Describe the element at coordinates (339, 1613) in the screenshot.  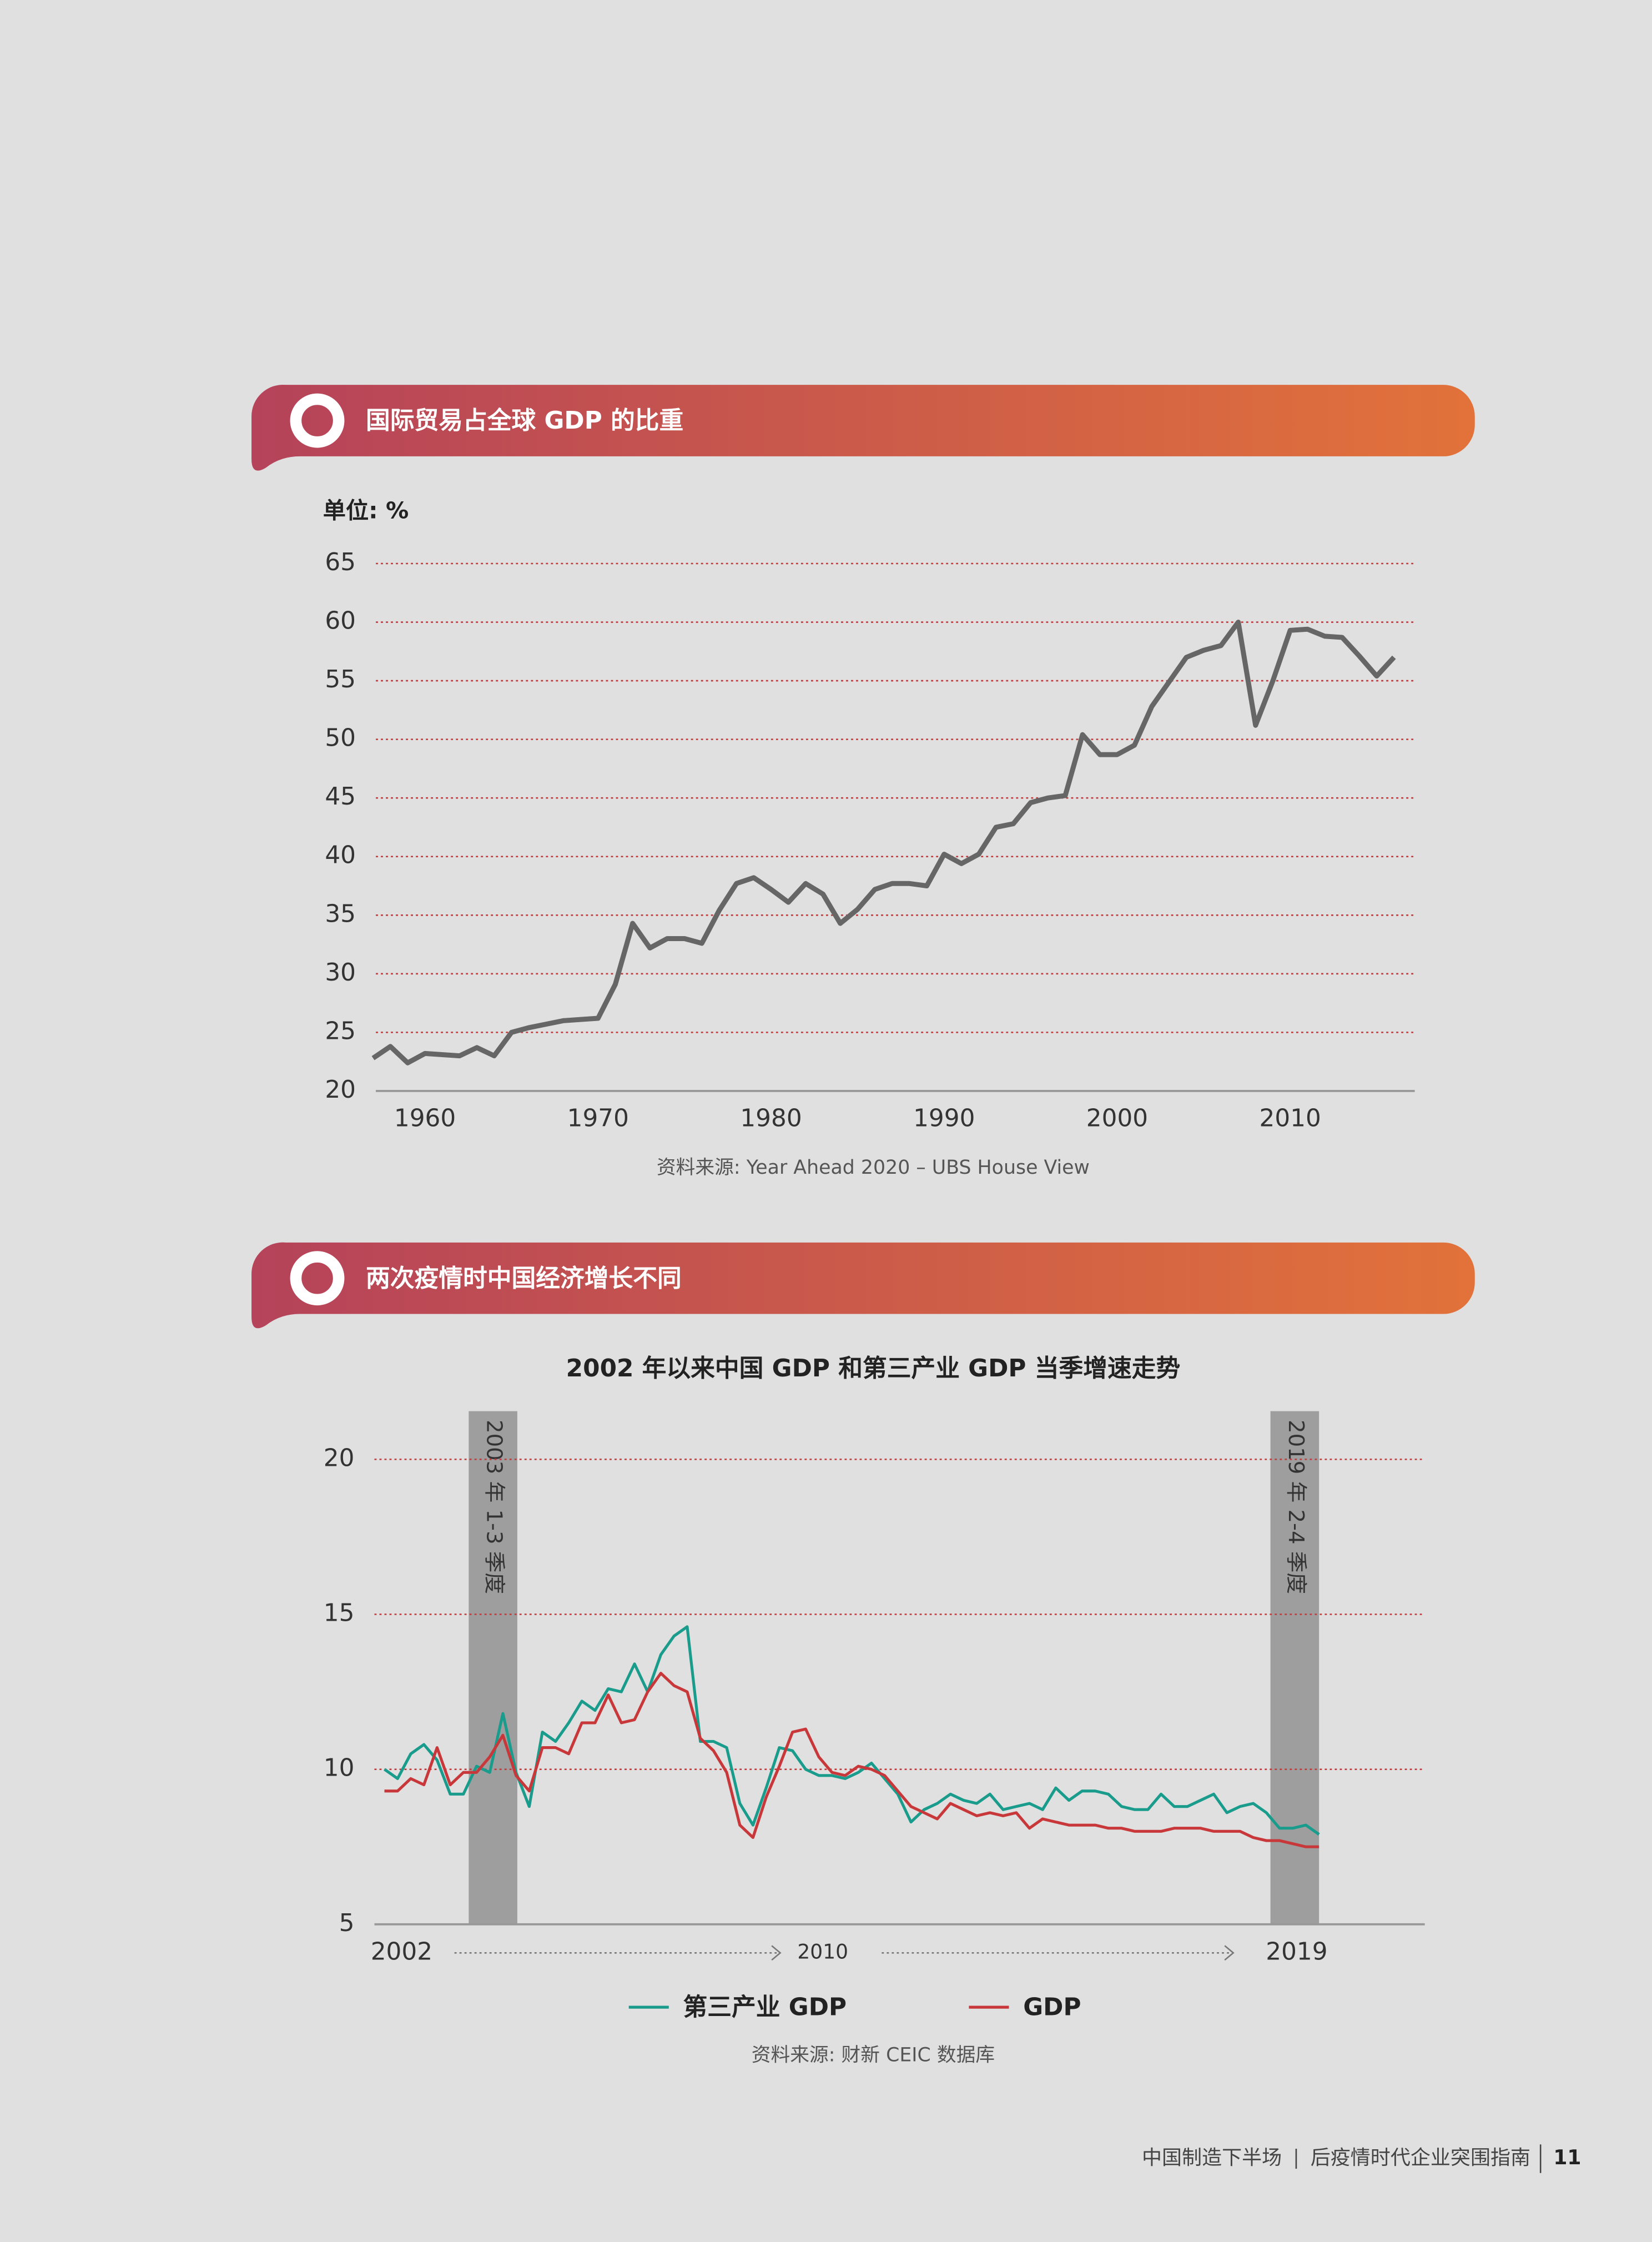
I see `y-tick-label: 15` at that location.